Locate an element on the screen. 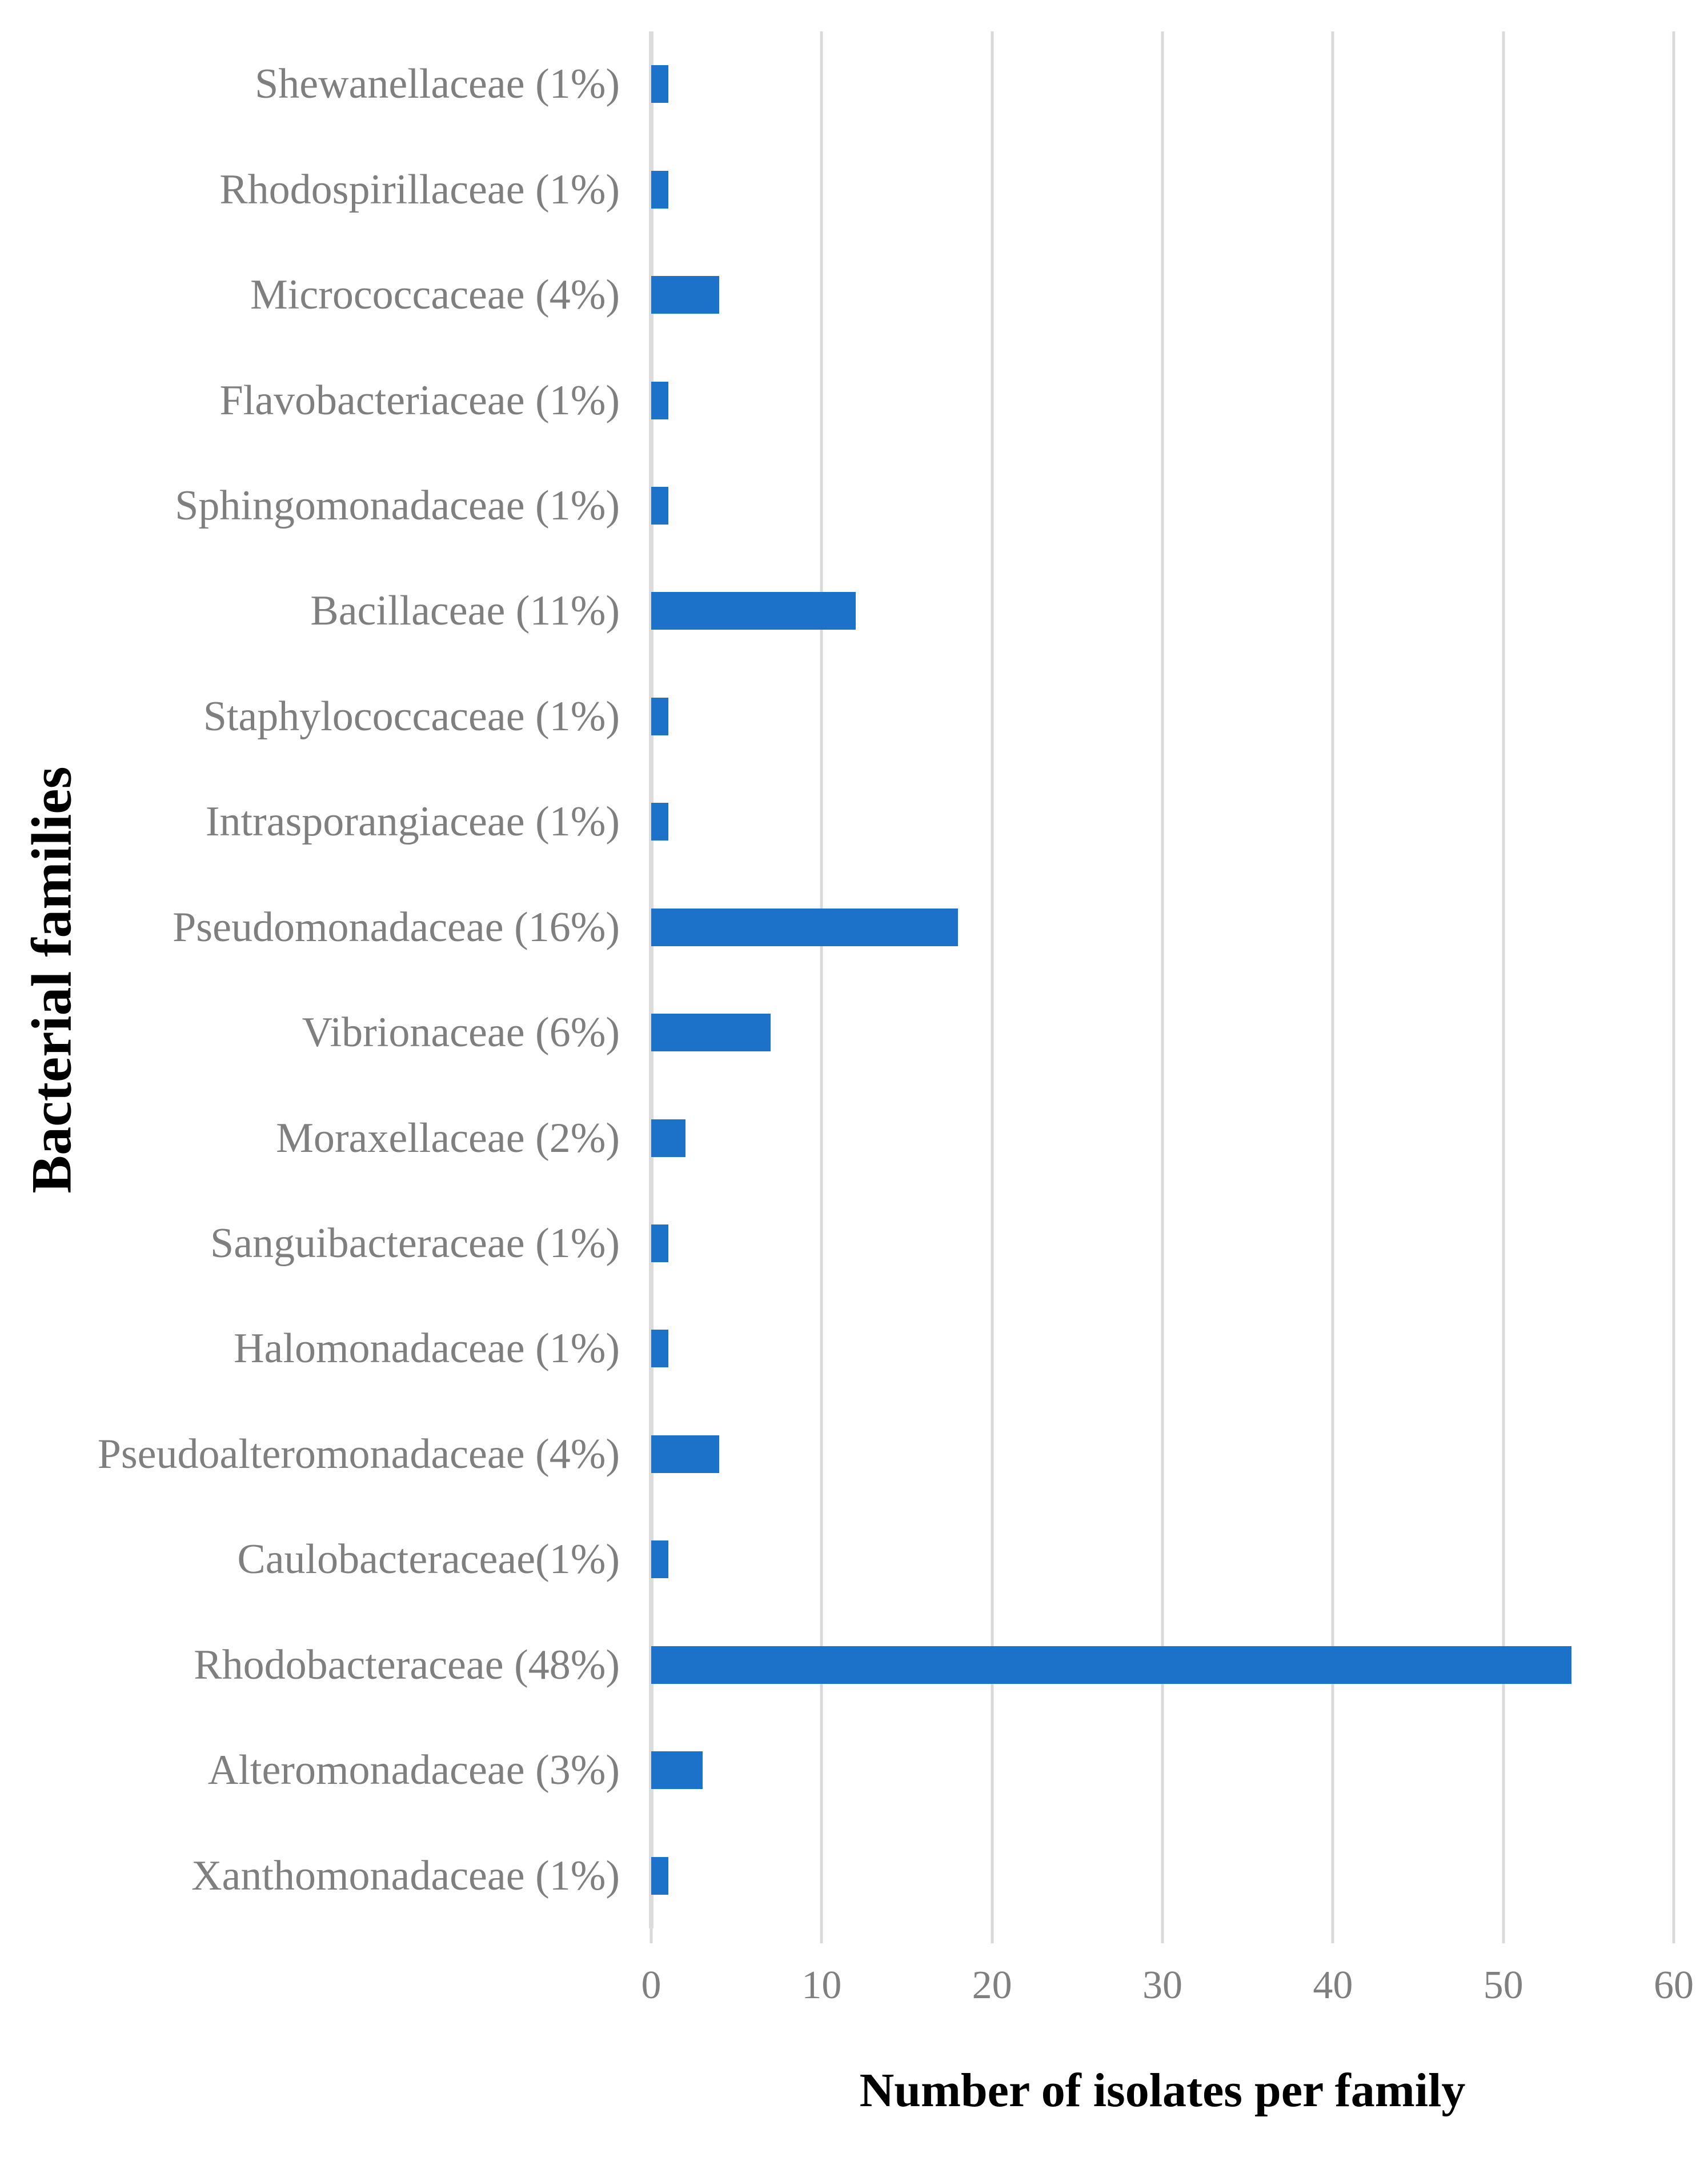 The height and width of the screenshot is (2157, 1708). category-label: Pseudoalteromonadaceae (4%) is located at coordinates (359, 1454).